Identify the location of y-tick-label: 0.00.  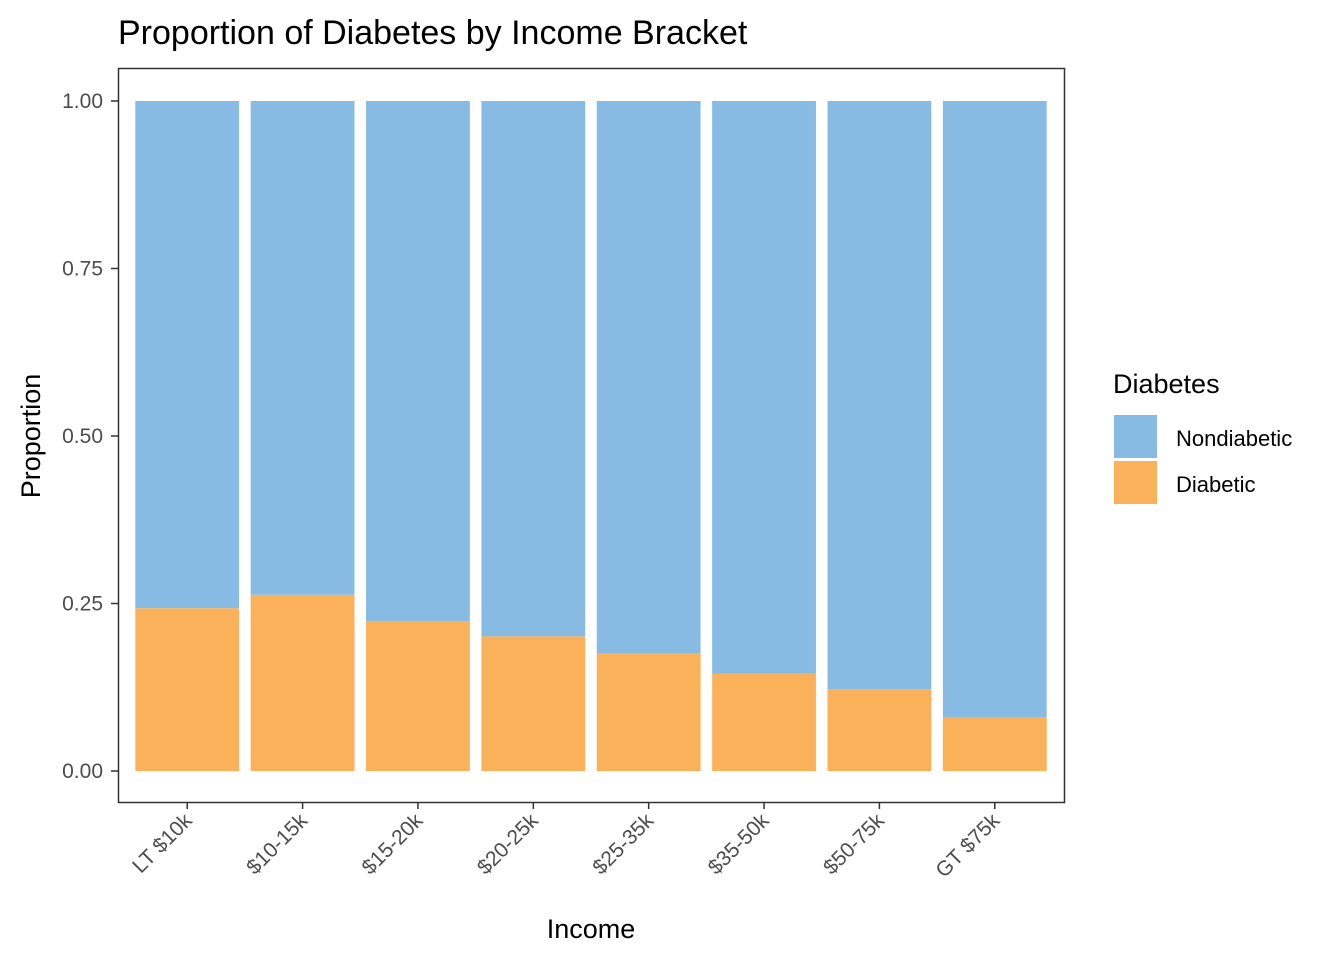
(82, 771).